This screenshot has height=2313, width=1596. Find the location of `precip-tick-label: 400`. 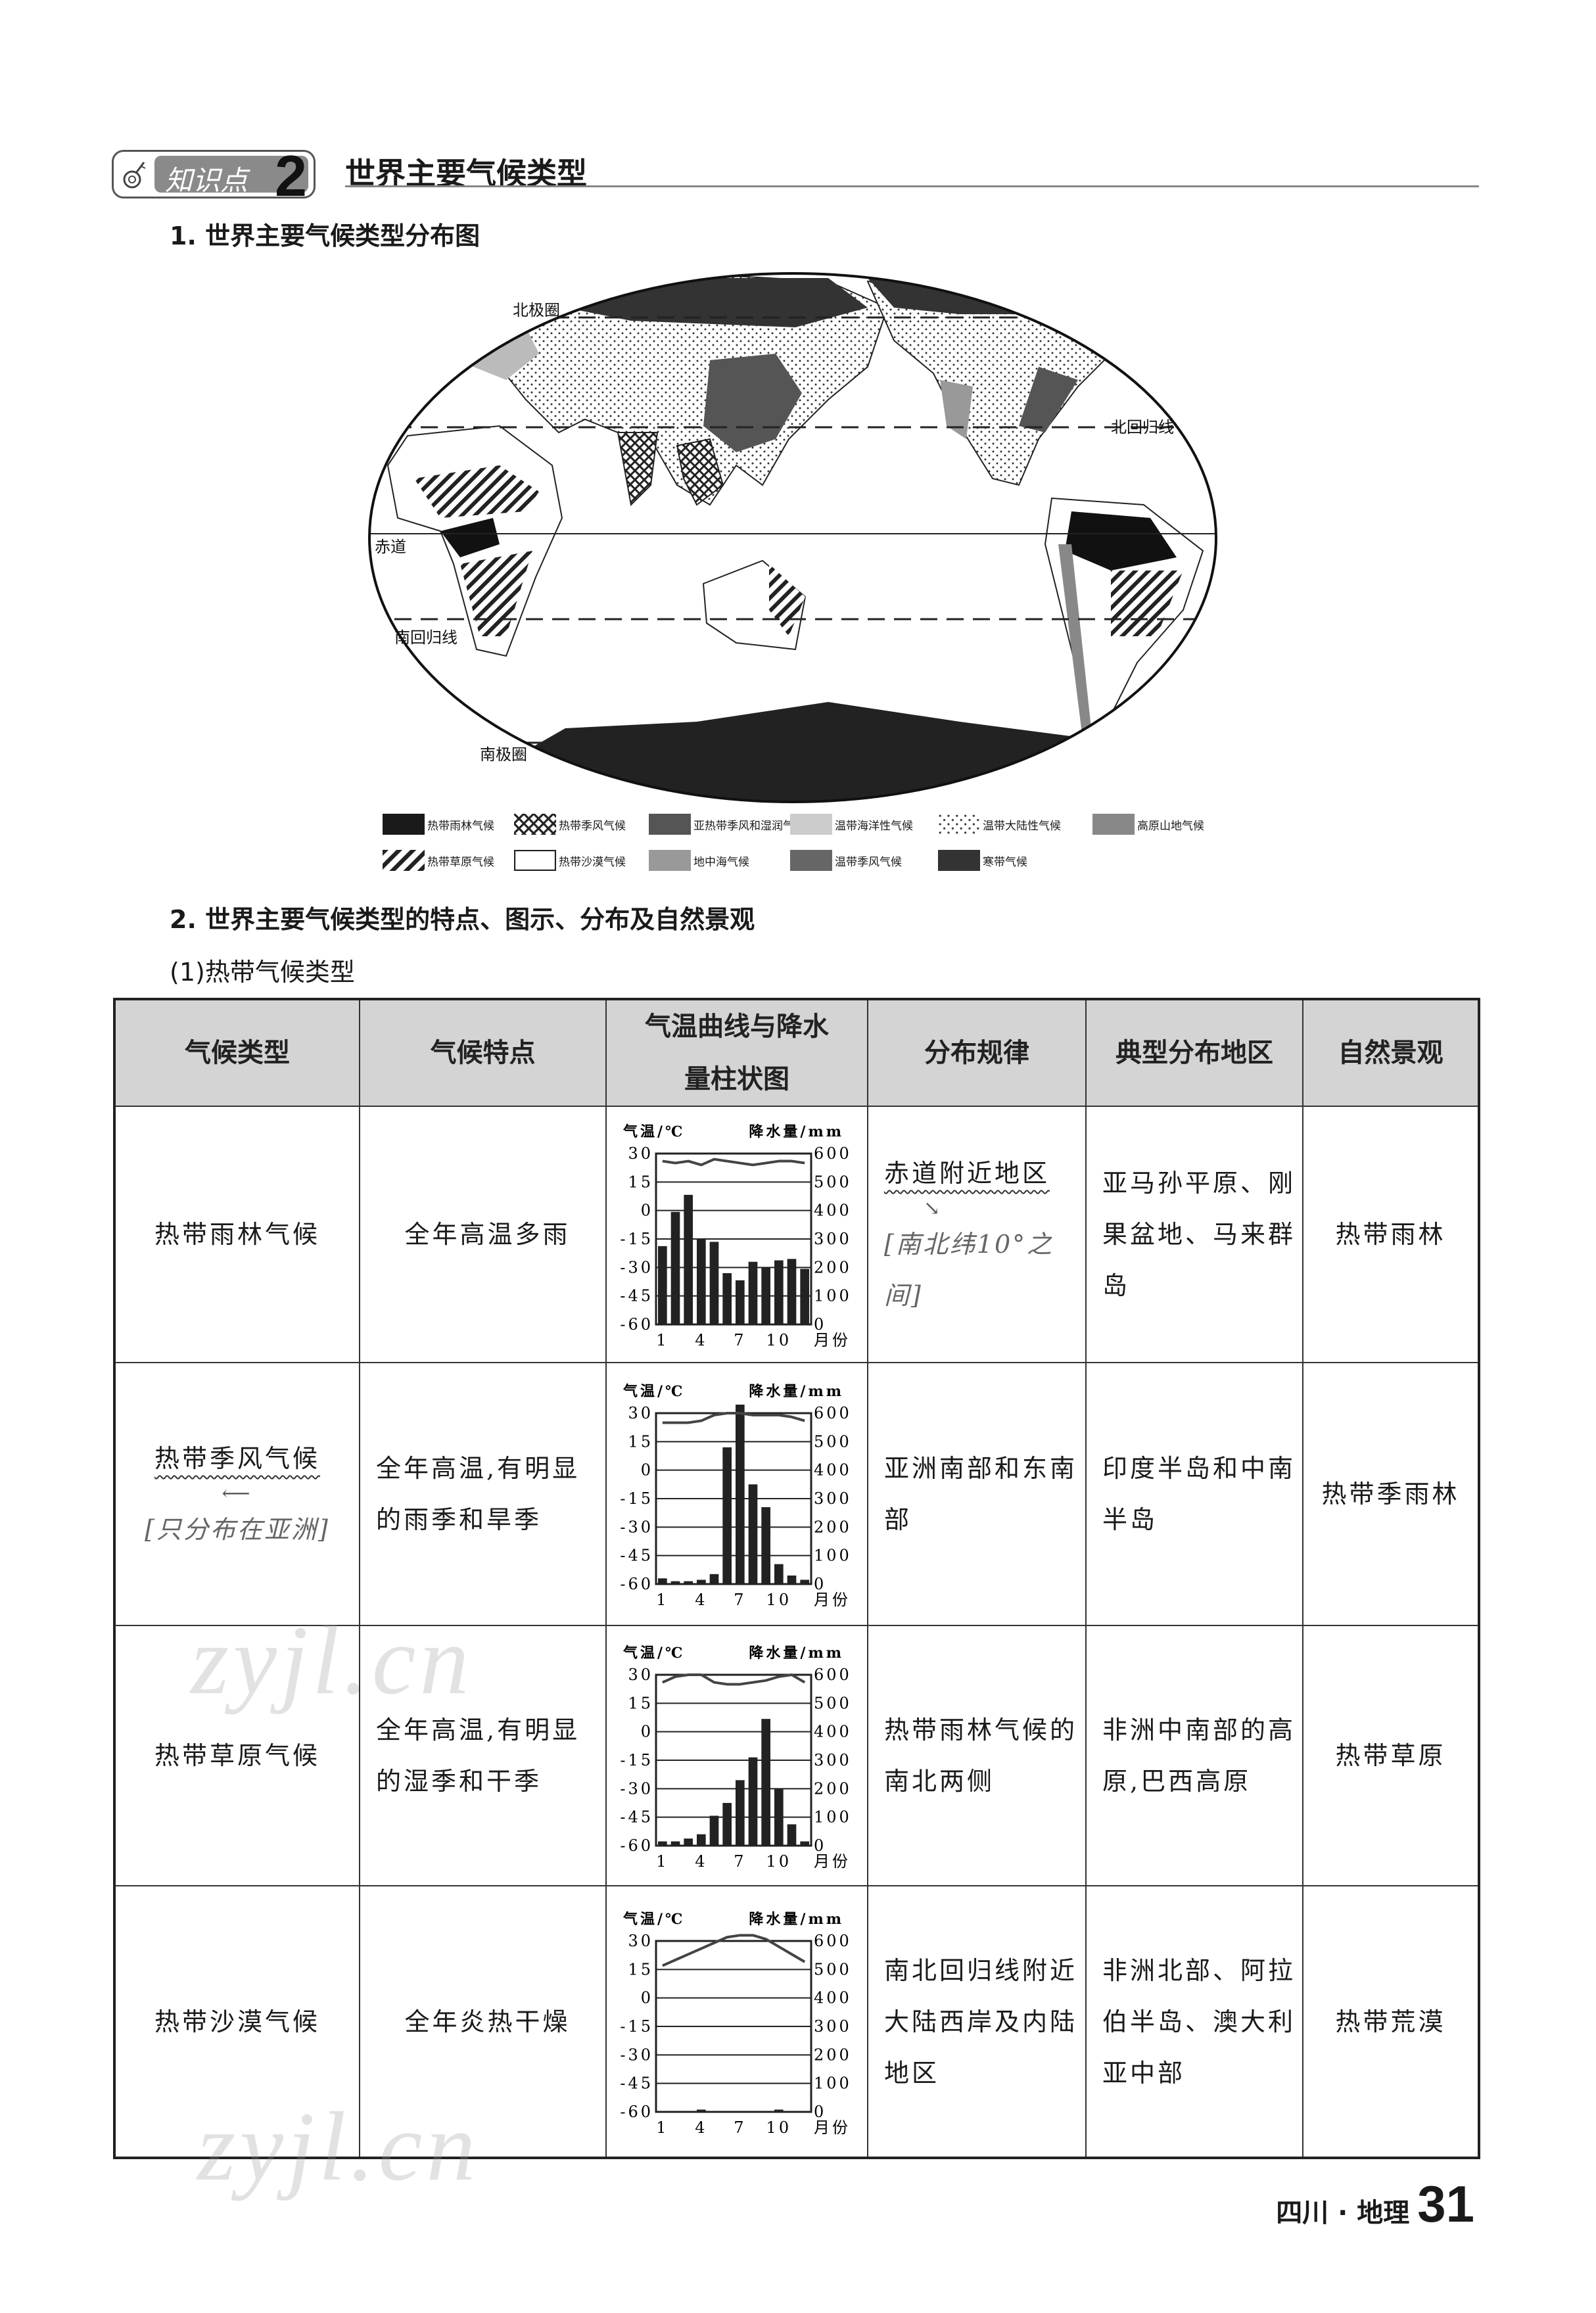

precip-tick-label: 400 is located at coordinates (833, 1470).